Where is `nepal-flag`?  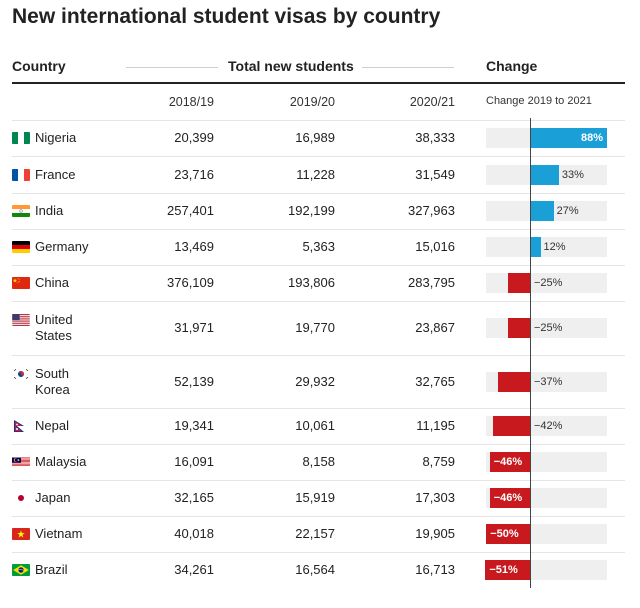 nepal-flag is located at coordinates (21, 426).